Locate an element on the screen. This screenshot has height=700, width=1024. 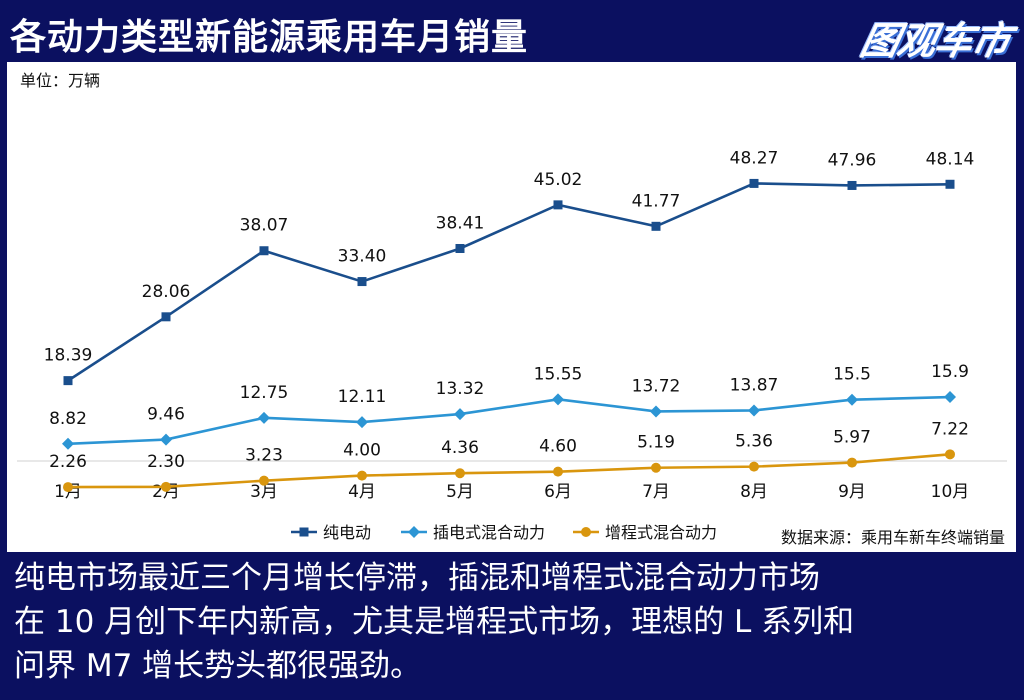
unit-label: 单位：万辆 is located at coordinates (60, 80).